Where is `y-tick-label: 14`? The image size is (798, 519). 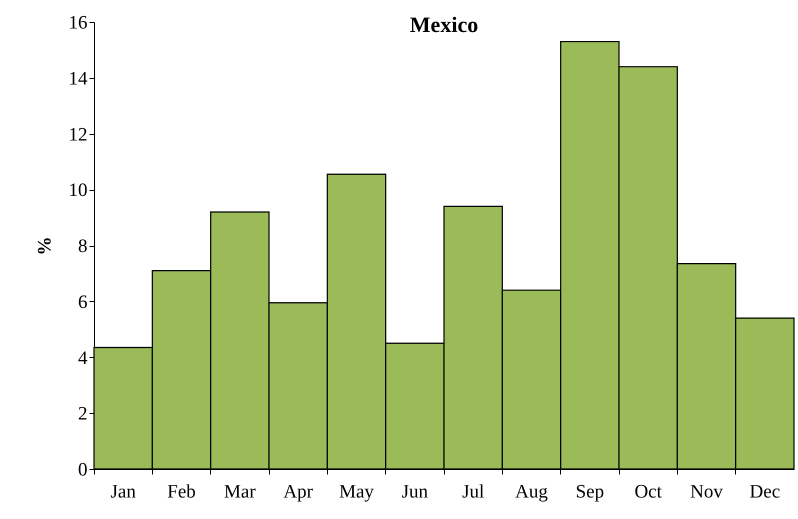
y-tick-label: 14 is located at coordinates (78, 79).